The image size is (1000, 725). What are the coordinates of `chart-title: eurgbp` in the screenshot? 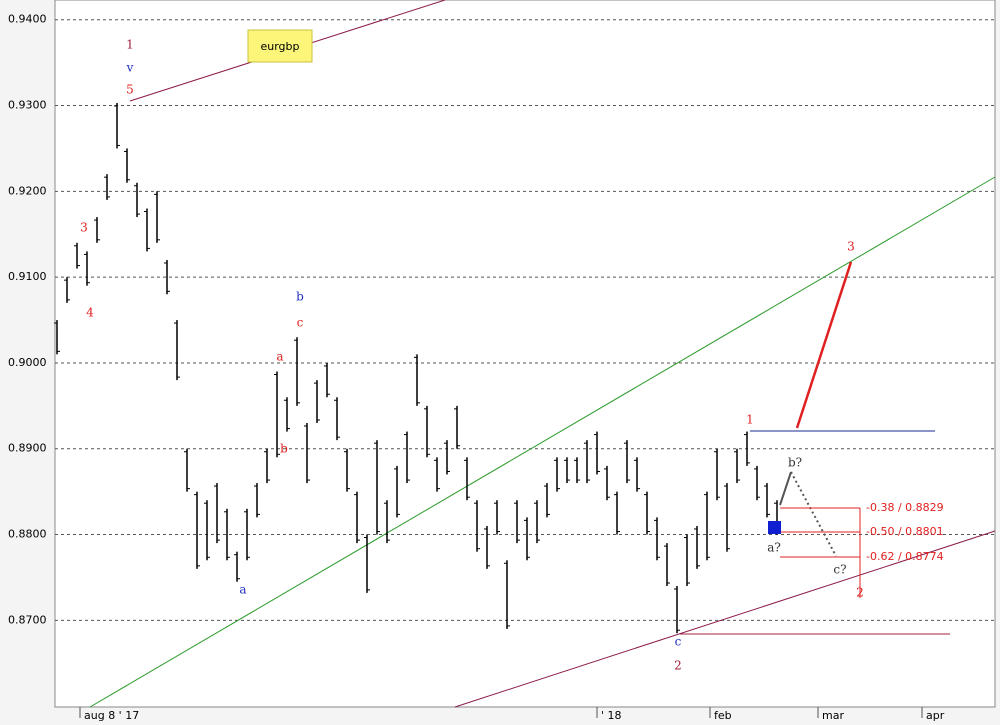 It's located at (279, 46).